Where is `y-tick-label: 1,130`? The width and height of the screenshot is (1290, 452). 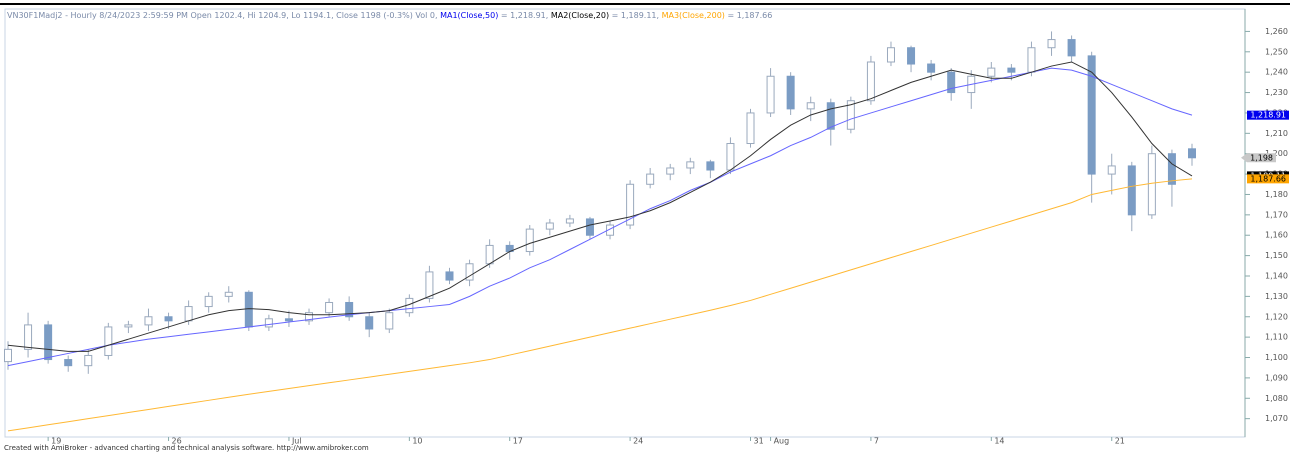 y-tick-label: 1,130 is located at coordinates (1276, 296).